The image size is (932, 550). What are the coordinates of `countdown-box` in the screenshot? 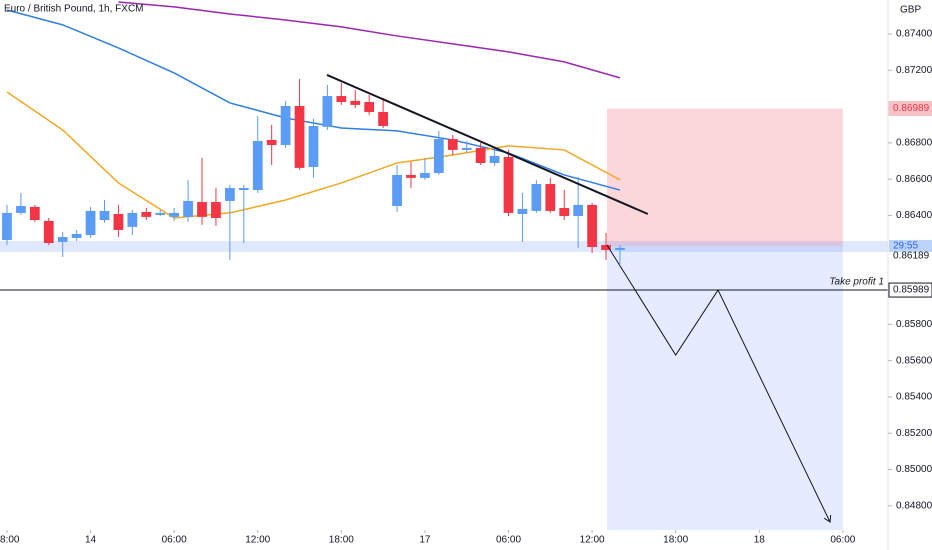 It's located at (910, 245).